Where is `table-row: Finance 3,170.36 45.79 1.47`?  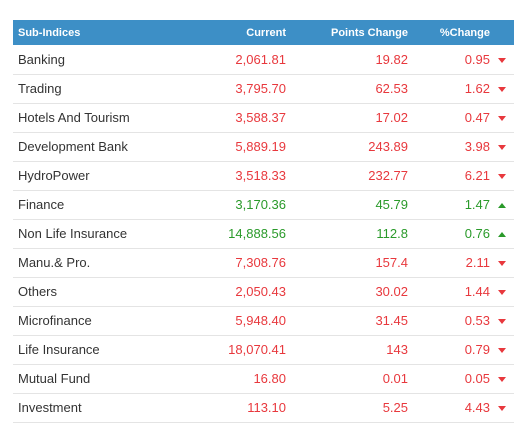
table-row: Finance 3,170.36 45.79 1.47 is located at coordinates (263, 204).